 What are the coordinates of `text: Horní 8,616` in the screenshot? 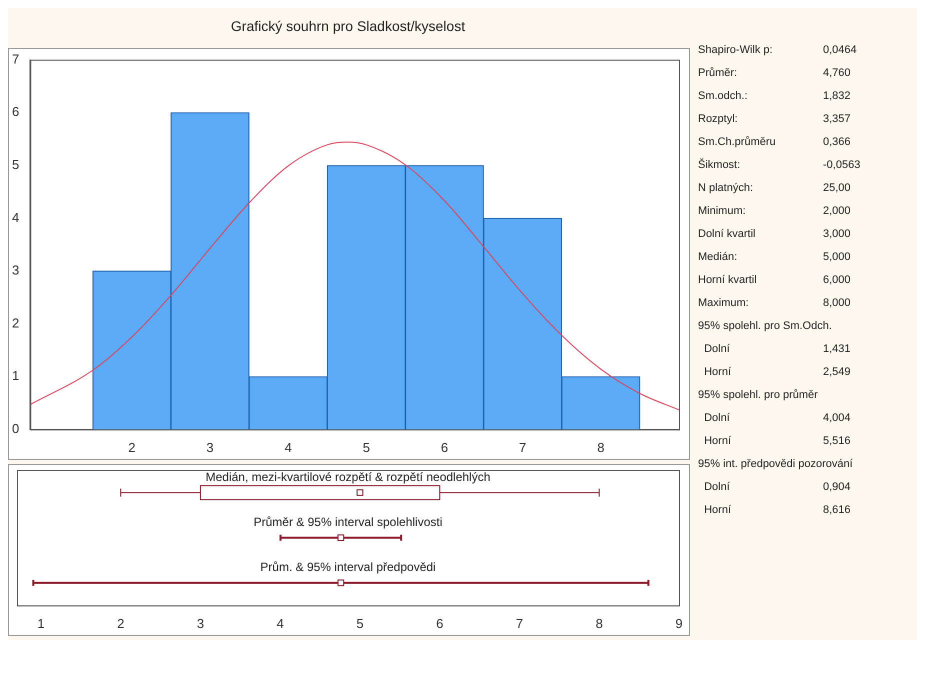 It's located at (777, 510).